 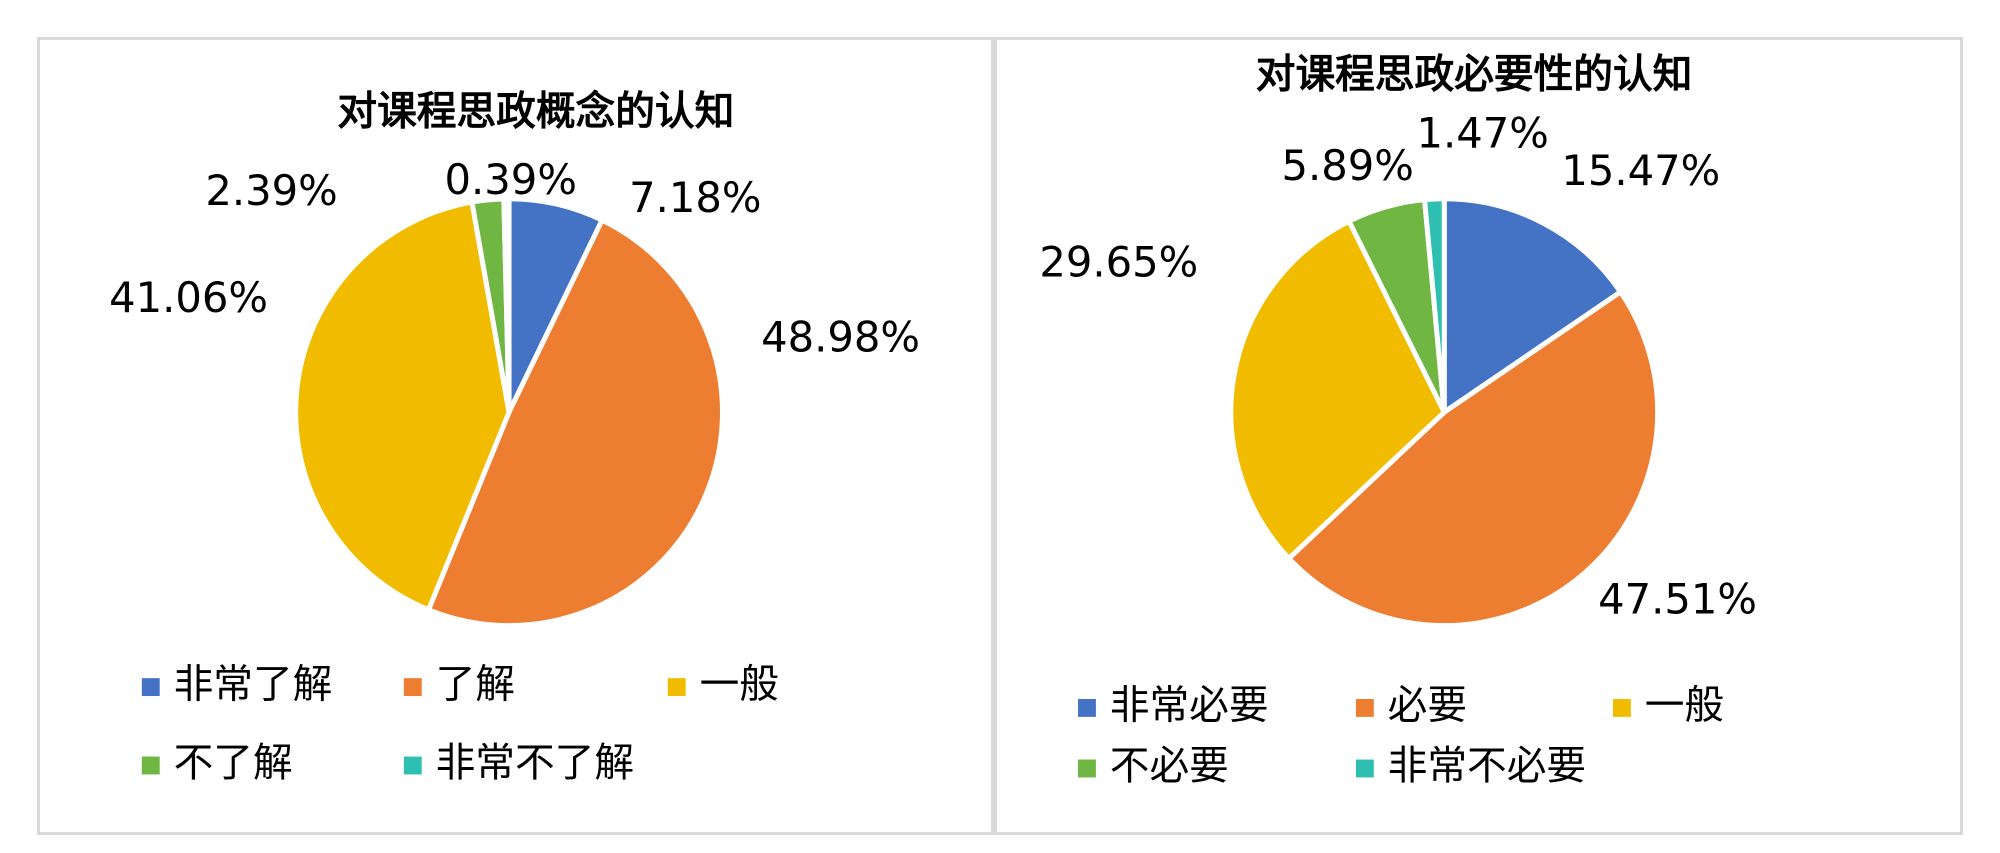 What do you see at coordinates (233, 763) in the screenshot?
I see `legend-label-4: 不了解` at bounding box center [233, 763].